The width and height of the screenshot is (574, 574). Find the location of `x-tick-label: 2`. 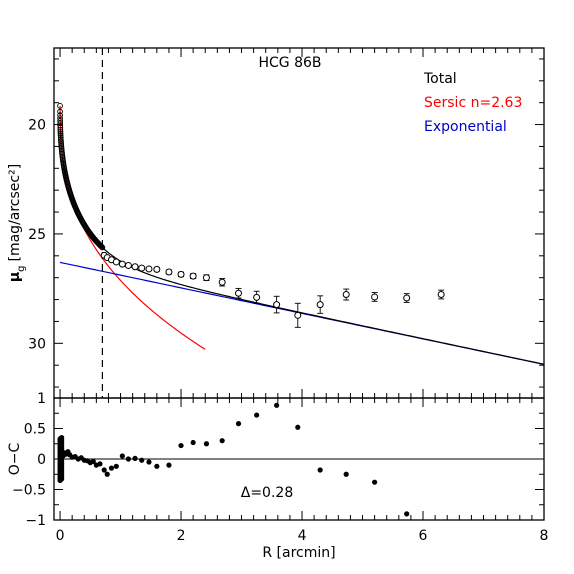

x-tick-label: 2 is located at coordinates (181, 536).